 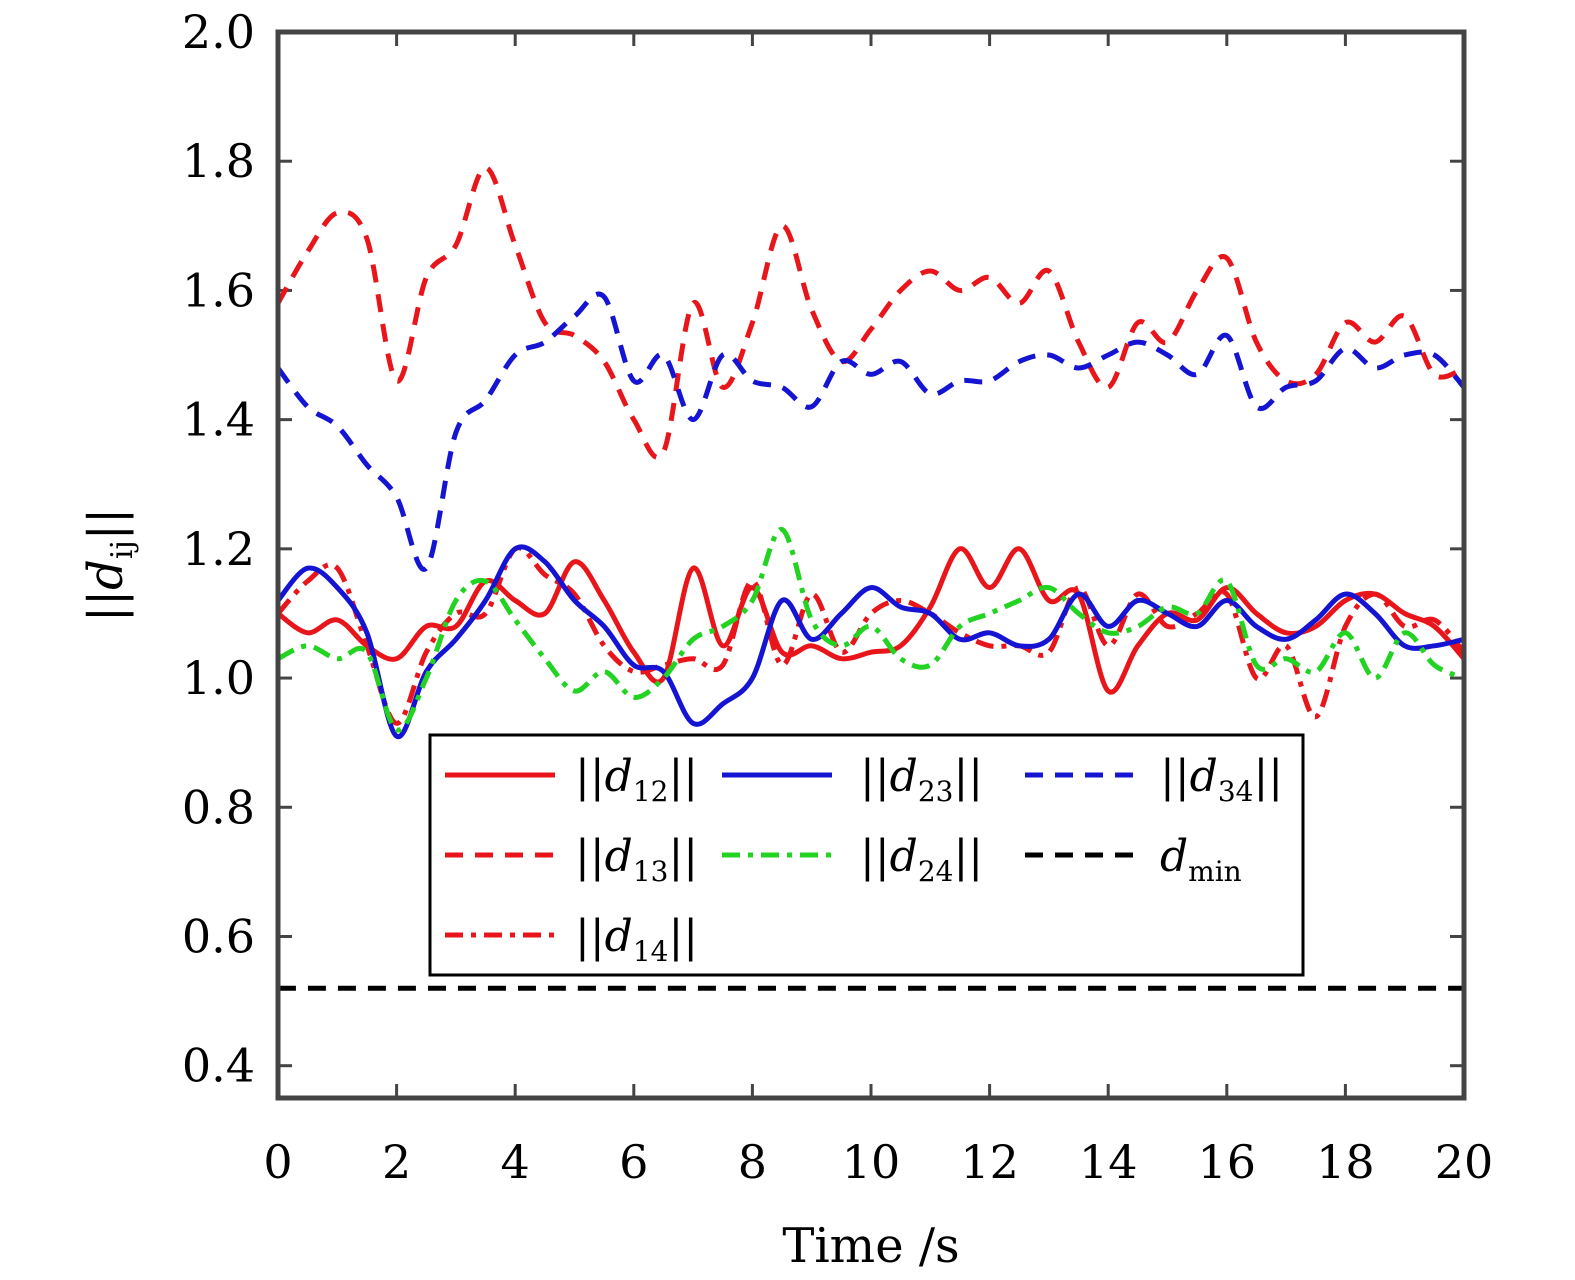 I want to click on x-tick-label-7: 14, so click(x=1108, y=1162).